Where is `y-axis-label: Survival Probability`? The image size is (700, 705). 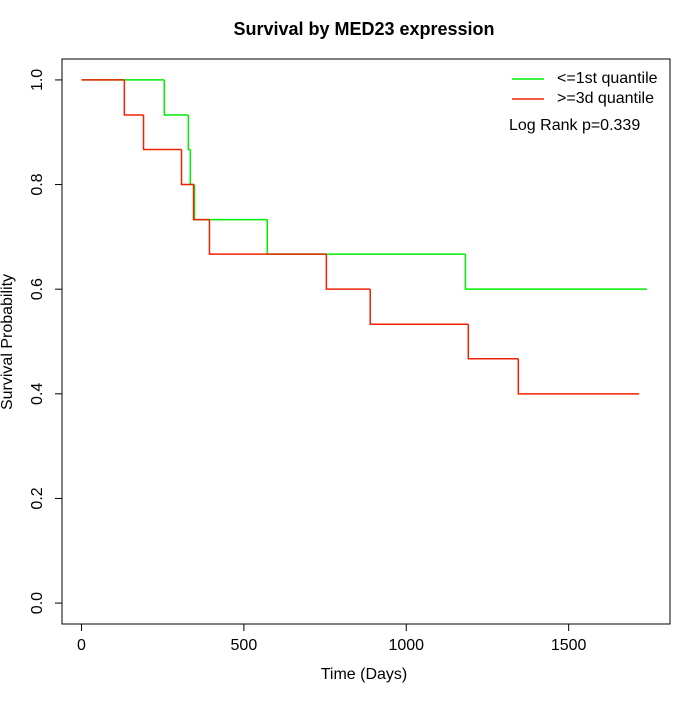 y-axis-label: Survival Probability is located at coordinates (8, 342).